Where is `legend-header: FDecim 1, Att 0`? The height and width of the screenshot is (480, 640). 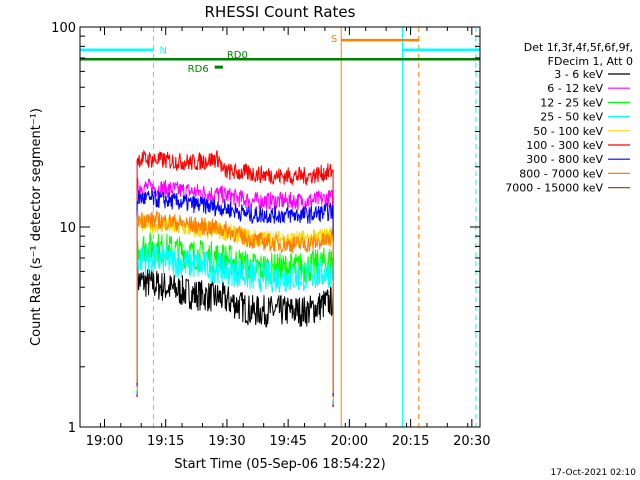 legend-header: FDecim 1, Att 0 is located at coordinates (590, 61).